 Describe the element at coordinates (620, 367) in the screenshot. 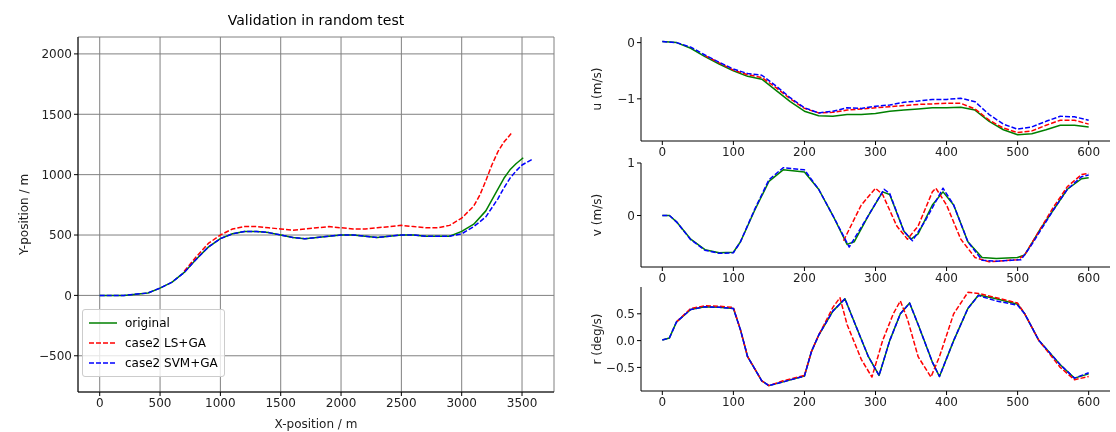

I see `y-tick-label: −0.5` at that location.